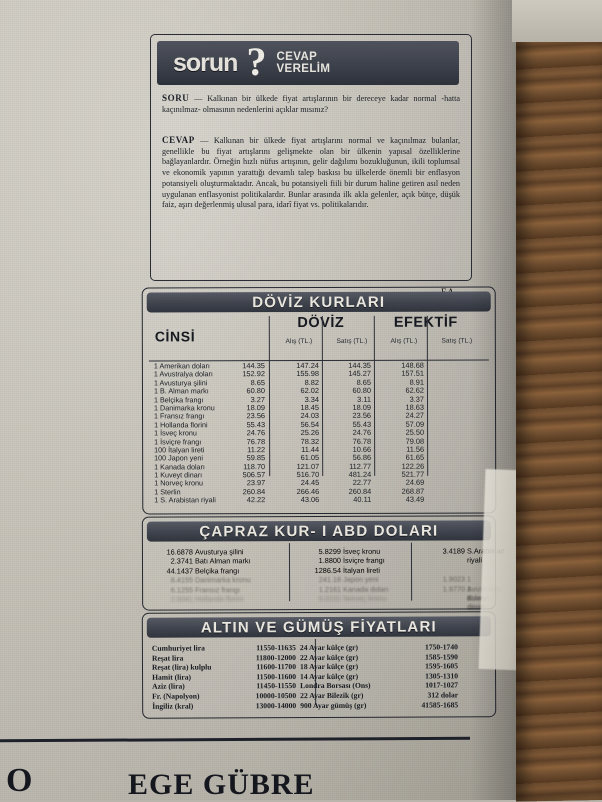 This screenshot has width=602, height=802. What do you see at coordinates (330, 589) in the screenshot?
I see `cell: 1.2161` at bounding box center [330, 589].